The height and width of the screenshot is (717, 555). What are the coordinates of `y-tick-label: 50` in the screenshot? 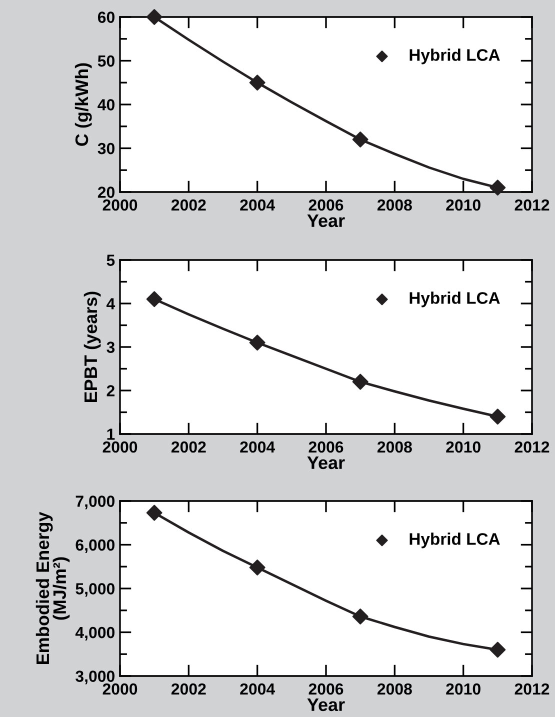 It's located at (106, 61).